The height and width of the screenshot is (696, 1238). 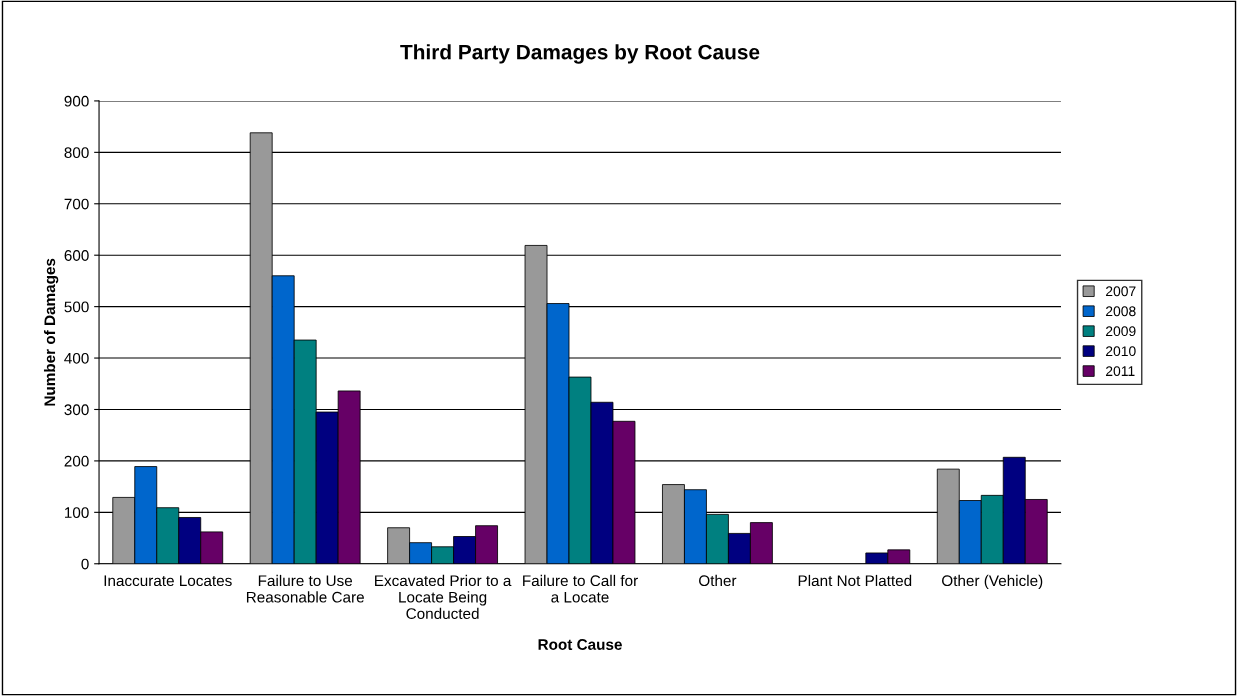 What do you see at coordinates (76, 307) in the screenshot?
I see `y-tick-label: 500` at bounding box center [76, 307].